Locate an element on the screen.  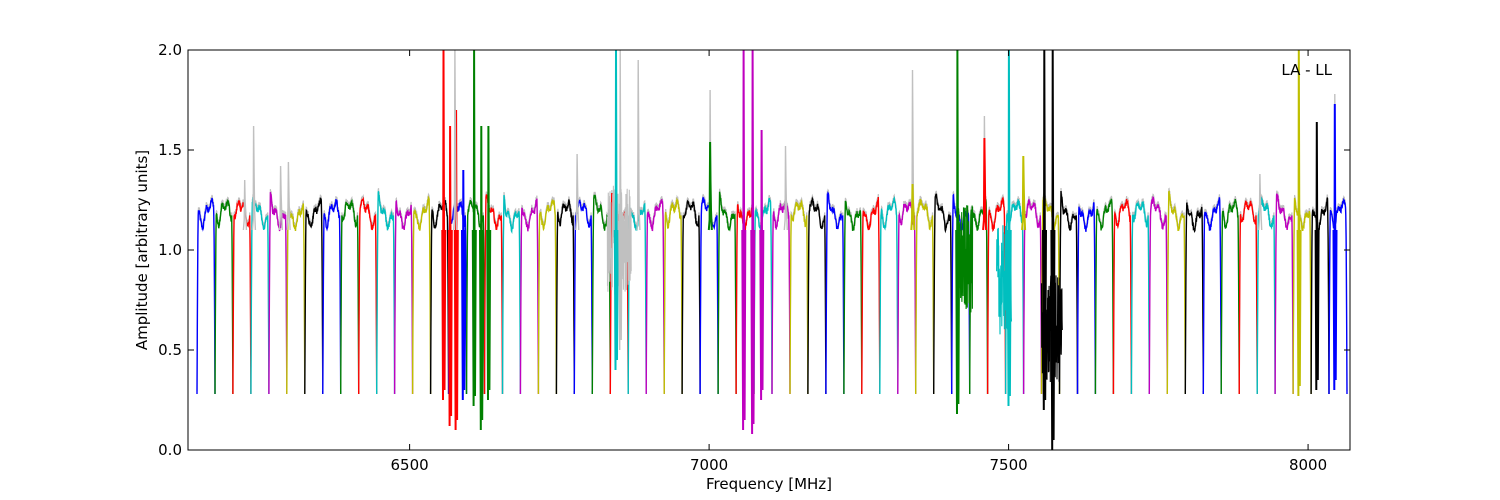
y-tick-label: 1.5 is located at coordinates (170, 150).